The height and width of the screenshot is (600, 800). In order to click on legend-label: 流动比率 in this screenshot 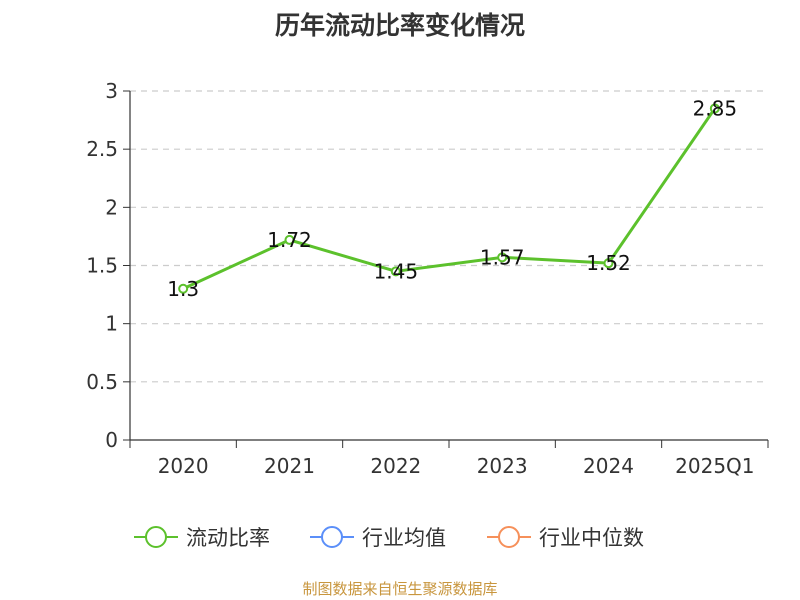, I will do `click(228, 538)`.